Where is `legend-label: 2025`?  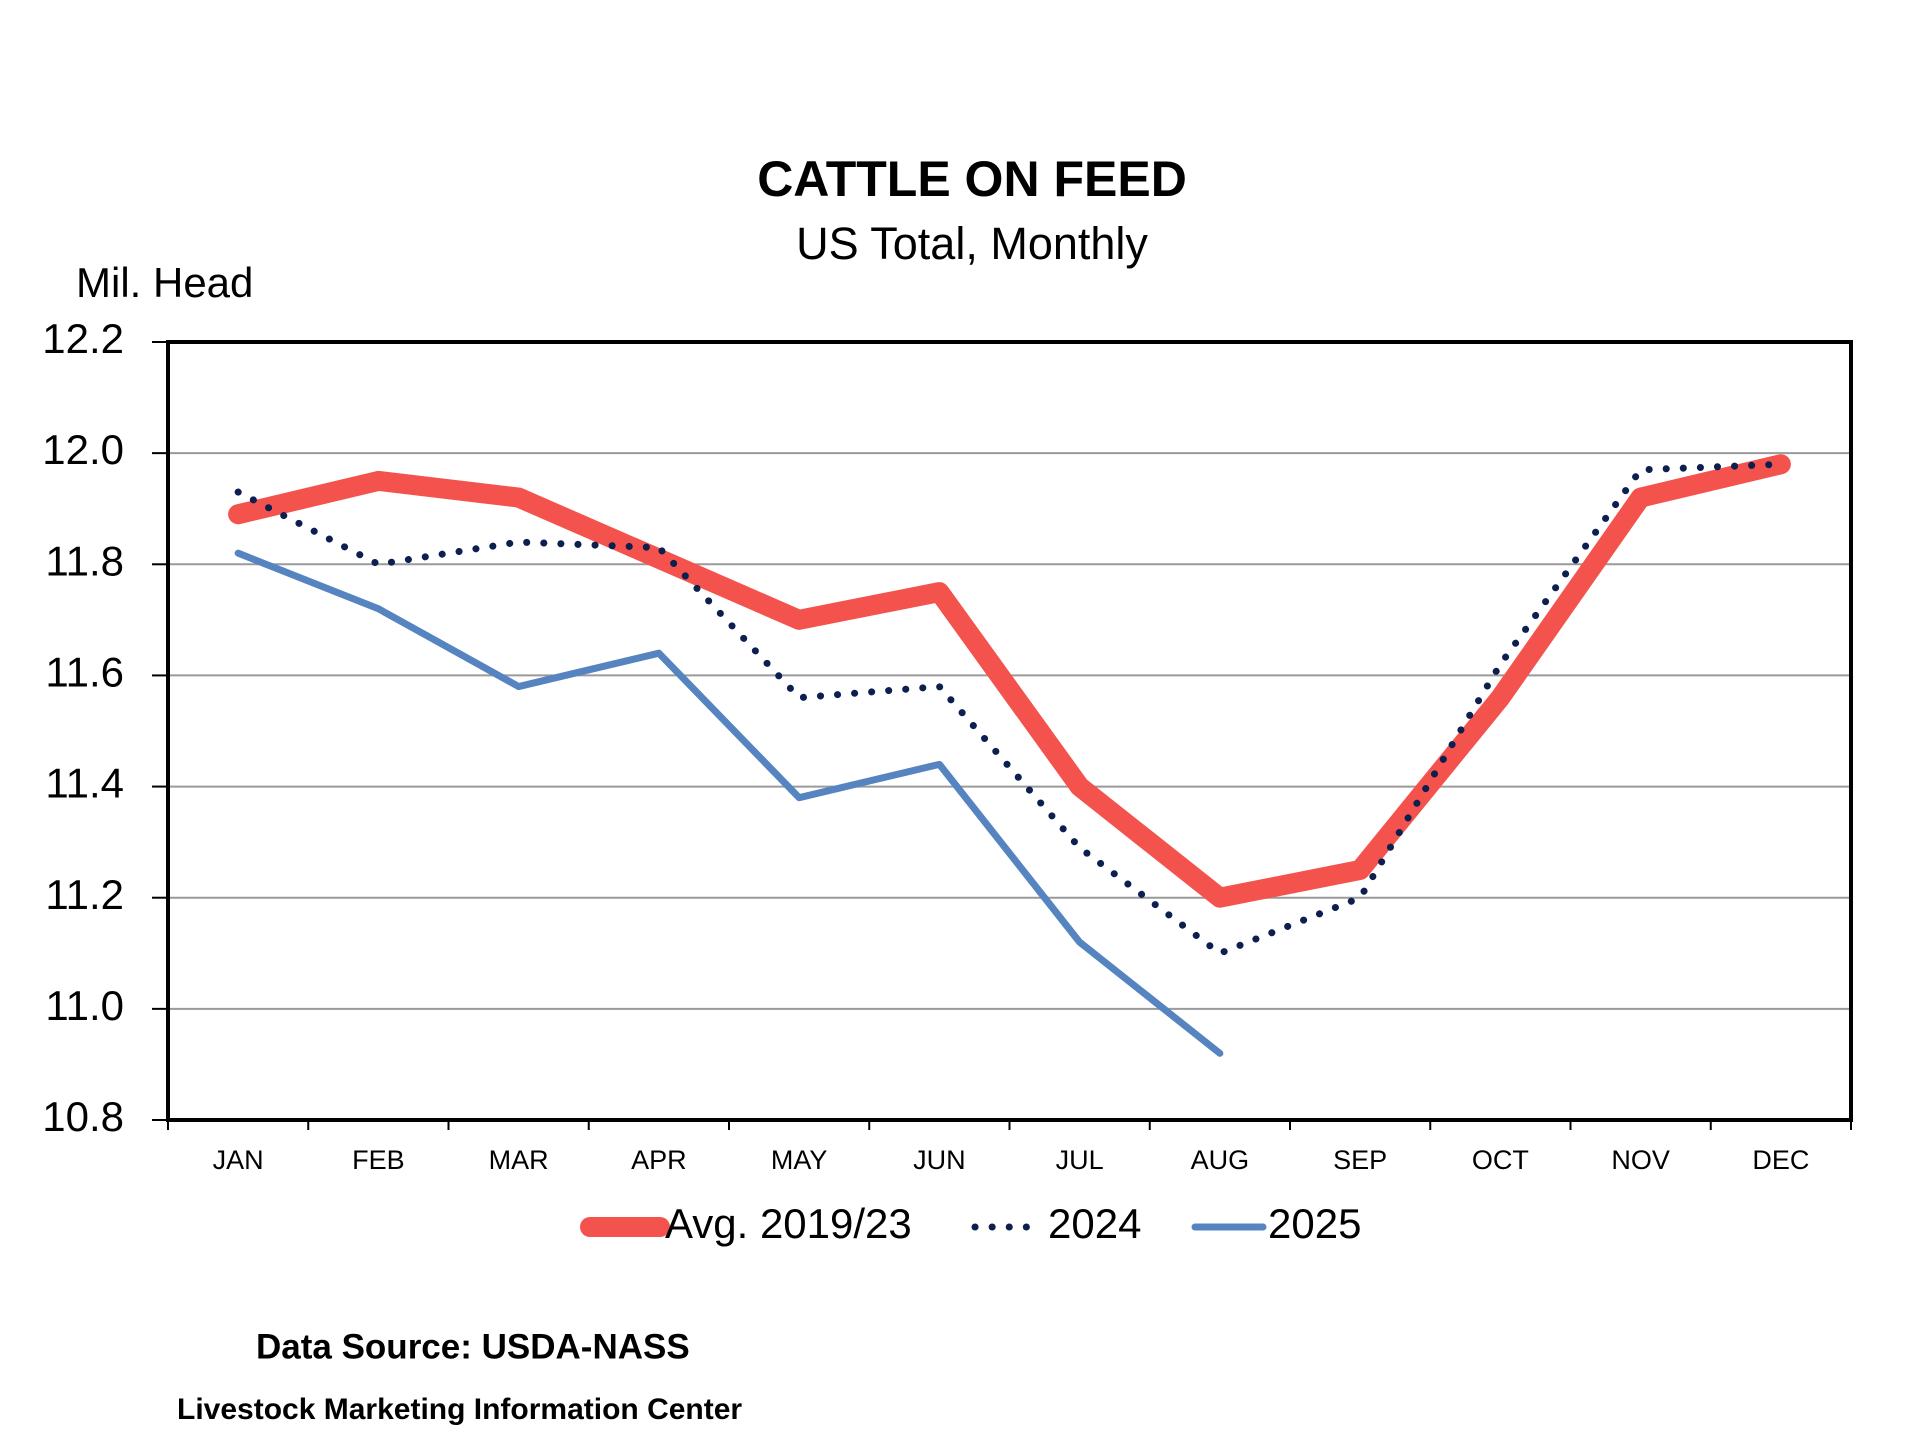
legend-label: 2025 is located at coordinates (1314, 1223).